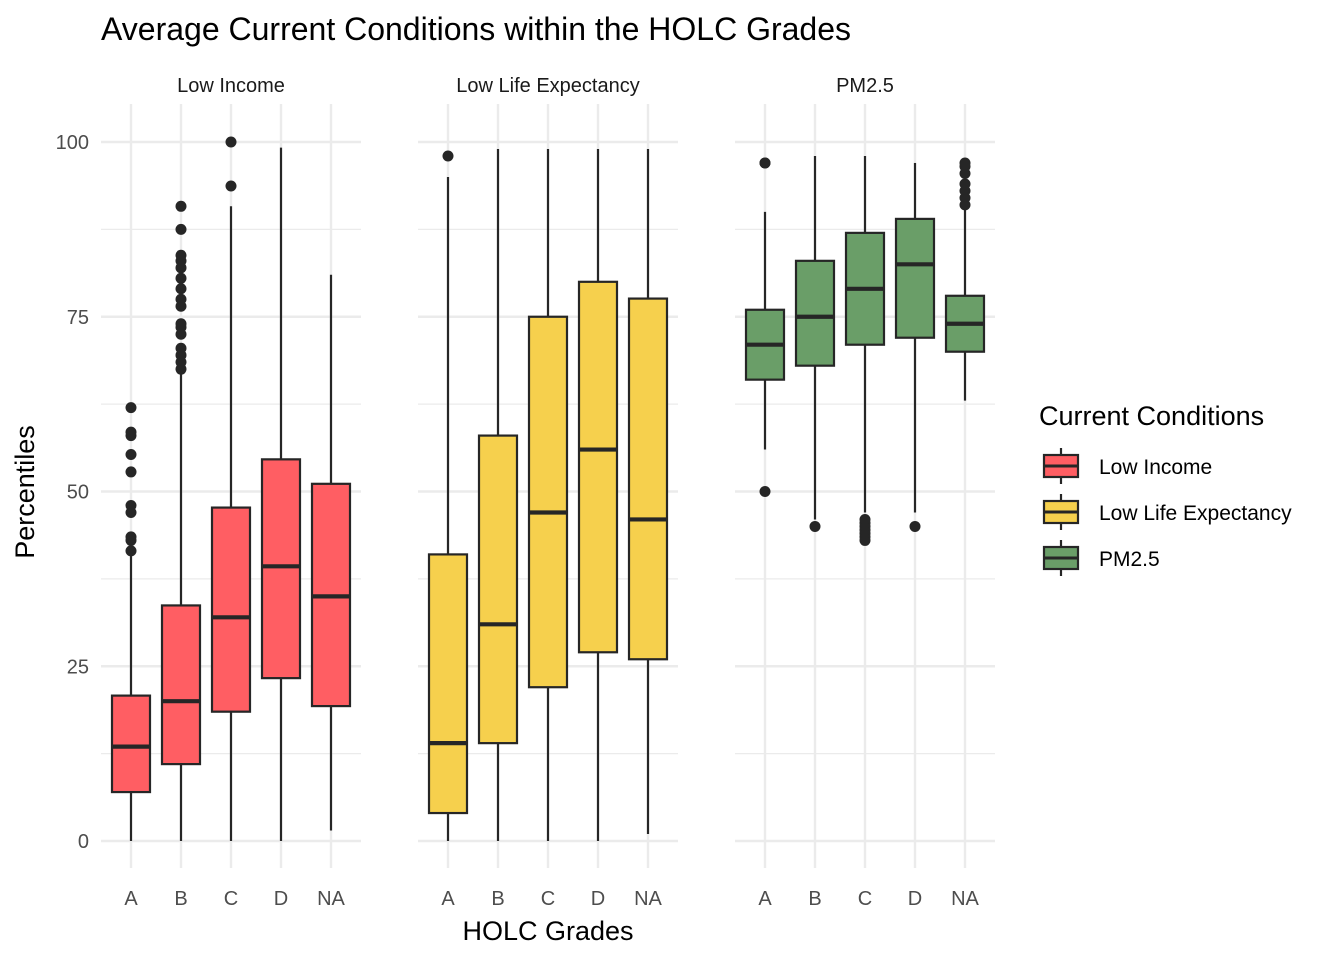 The height and width of the screenshot is (960, 1344). I want to click on y-axis-title: Percentiles, so click(25, 492).